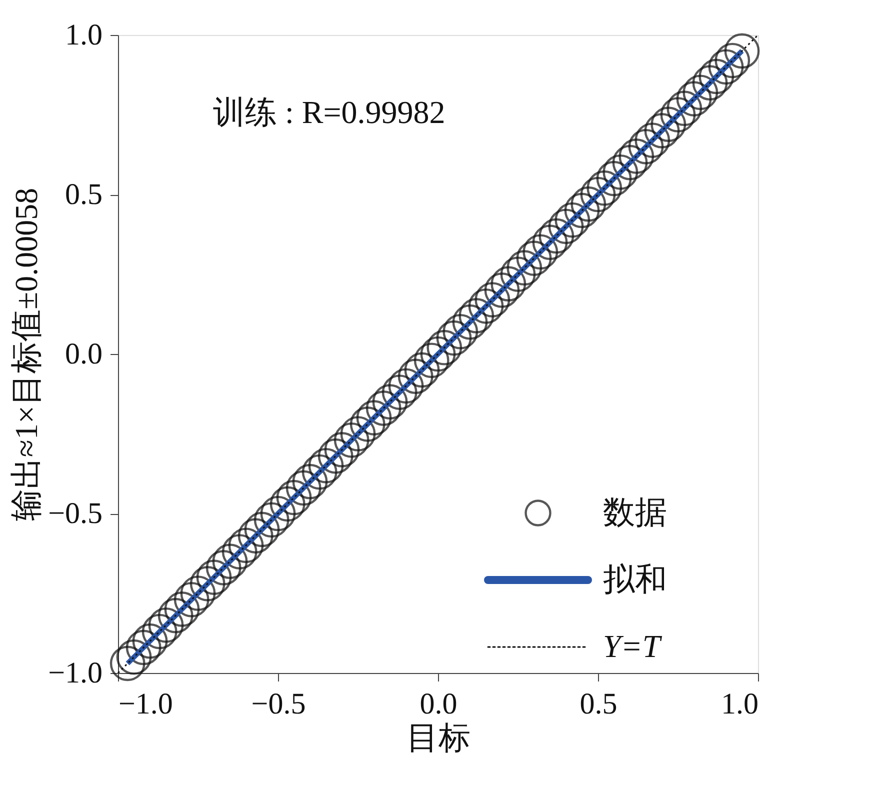  I want to click on y-tick-label: −1.0, so click(75, 673).